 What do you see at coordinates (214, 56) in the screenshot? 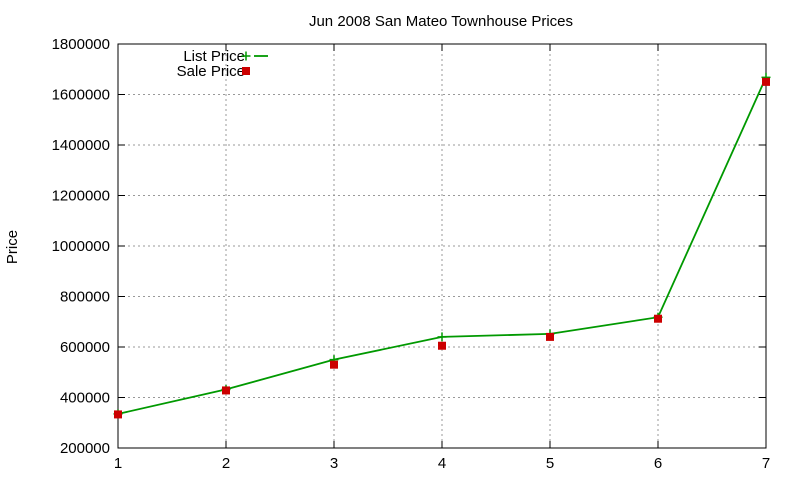
I see `legend-label: List Price` at bounding box center [214, 56].